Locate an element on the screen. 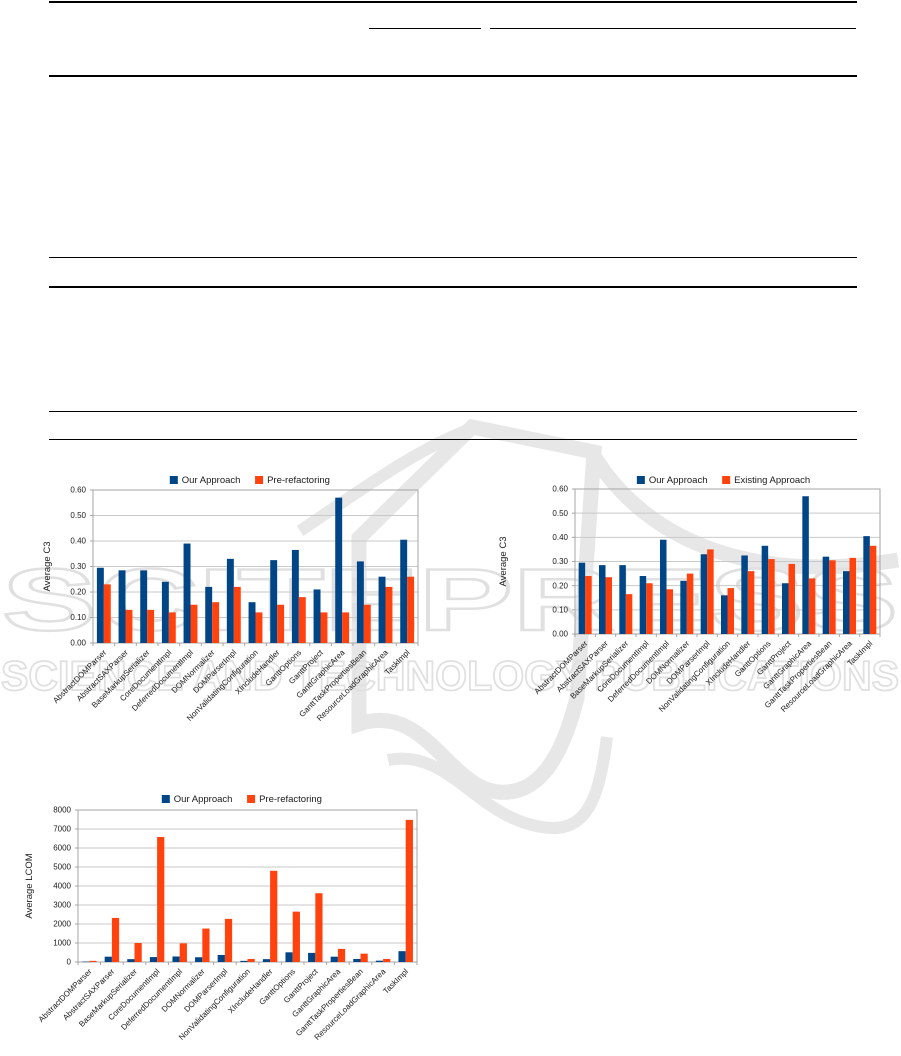 The width and height of the screenshot is (901, 1056). y-axis-title: Average C3 is located at coordinates (47, 567).